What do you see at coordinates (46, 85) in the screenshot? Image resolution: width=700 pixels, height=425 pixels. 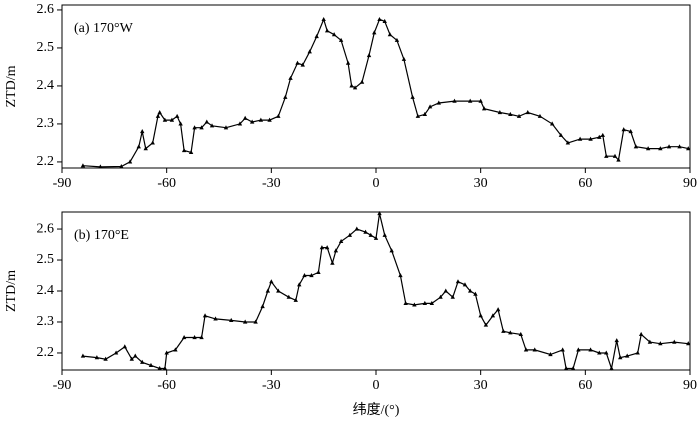 I see `y-tick-label: 2.4` at bounding box center [46, 85].